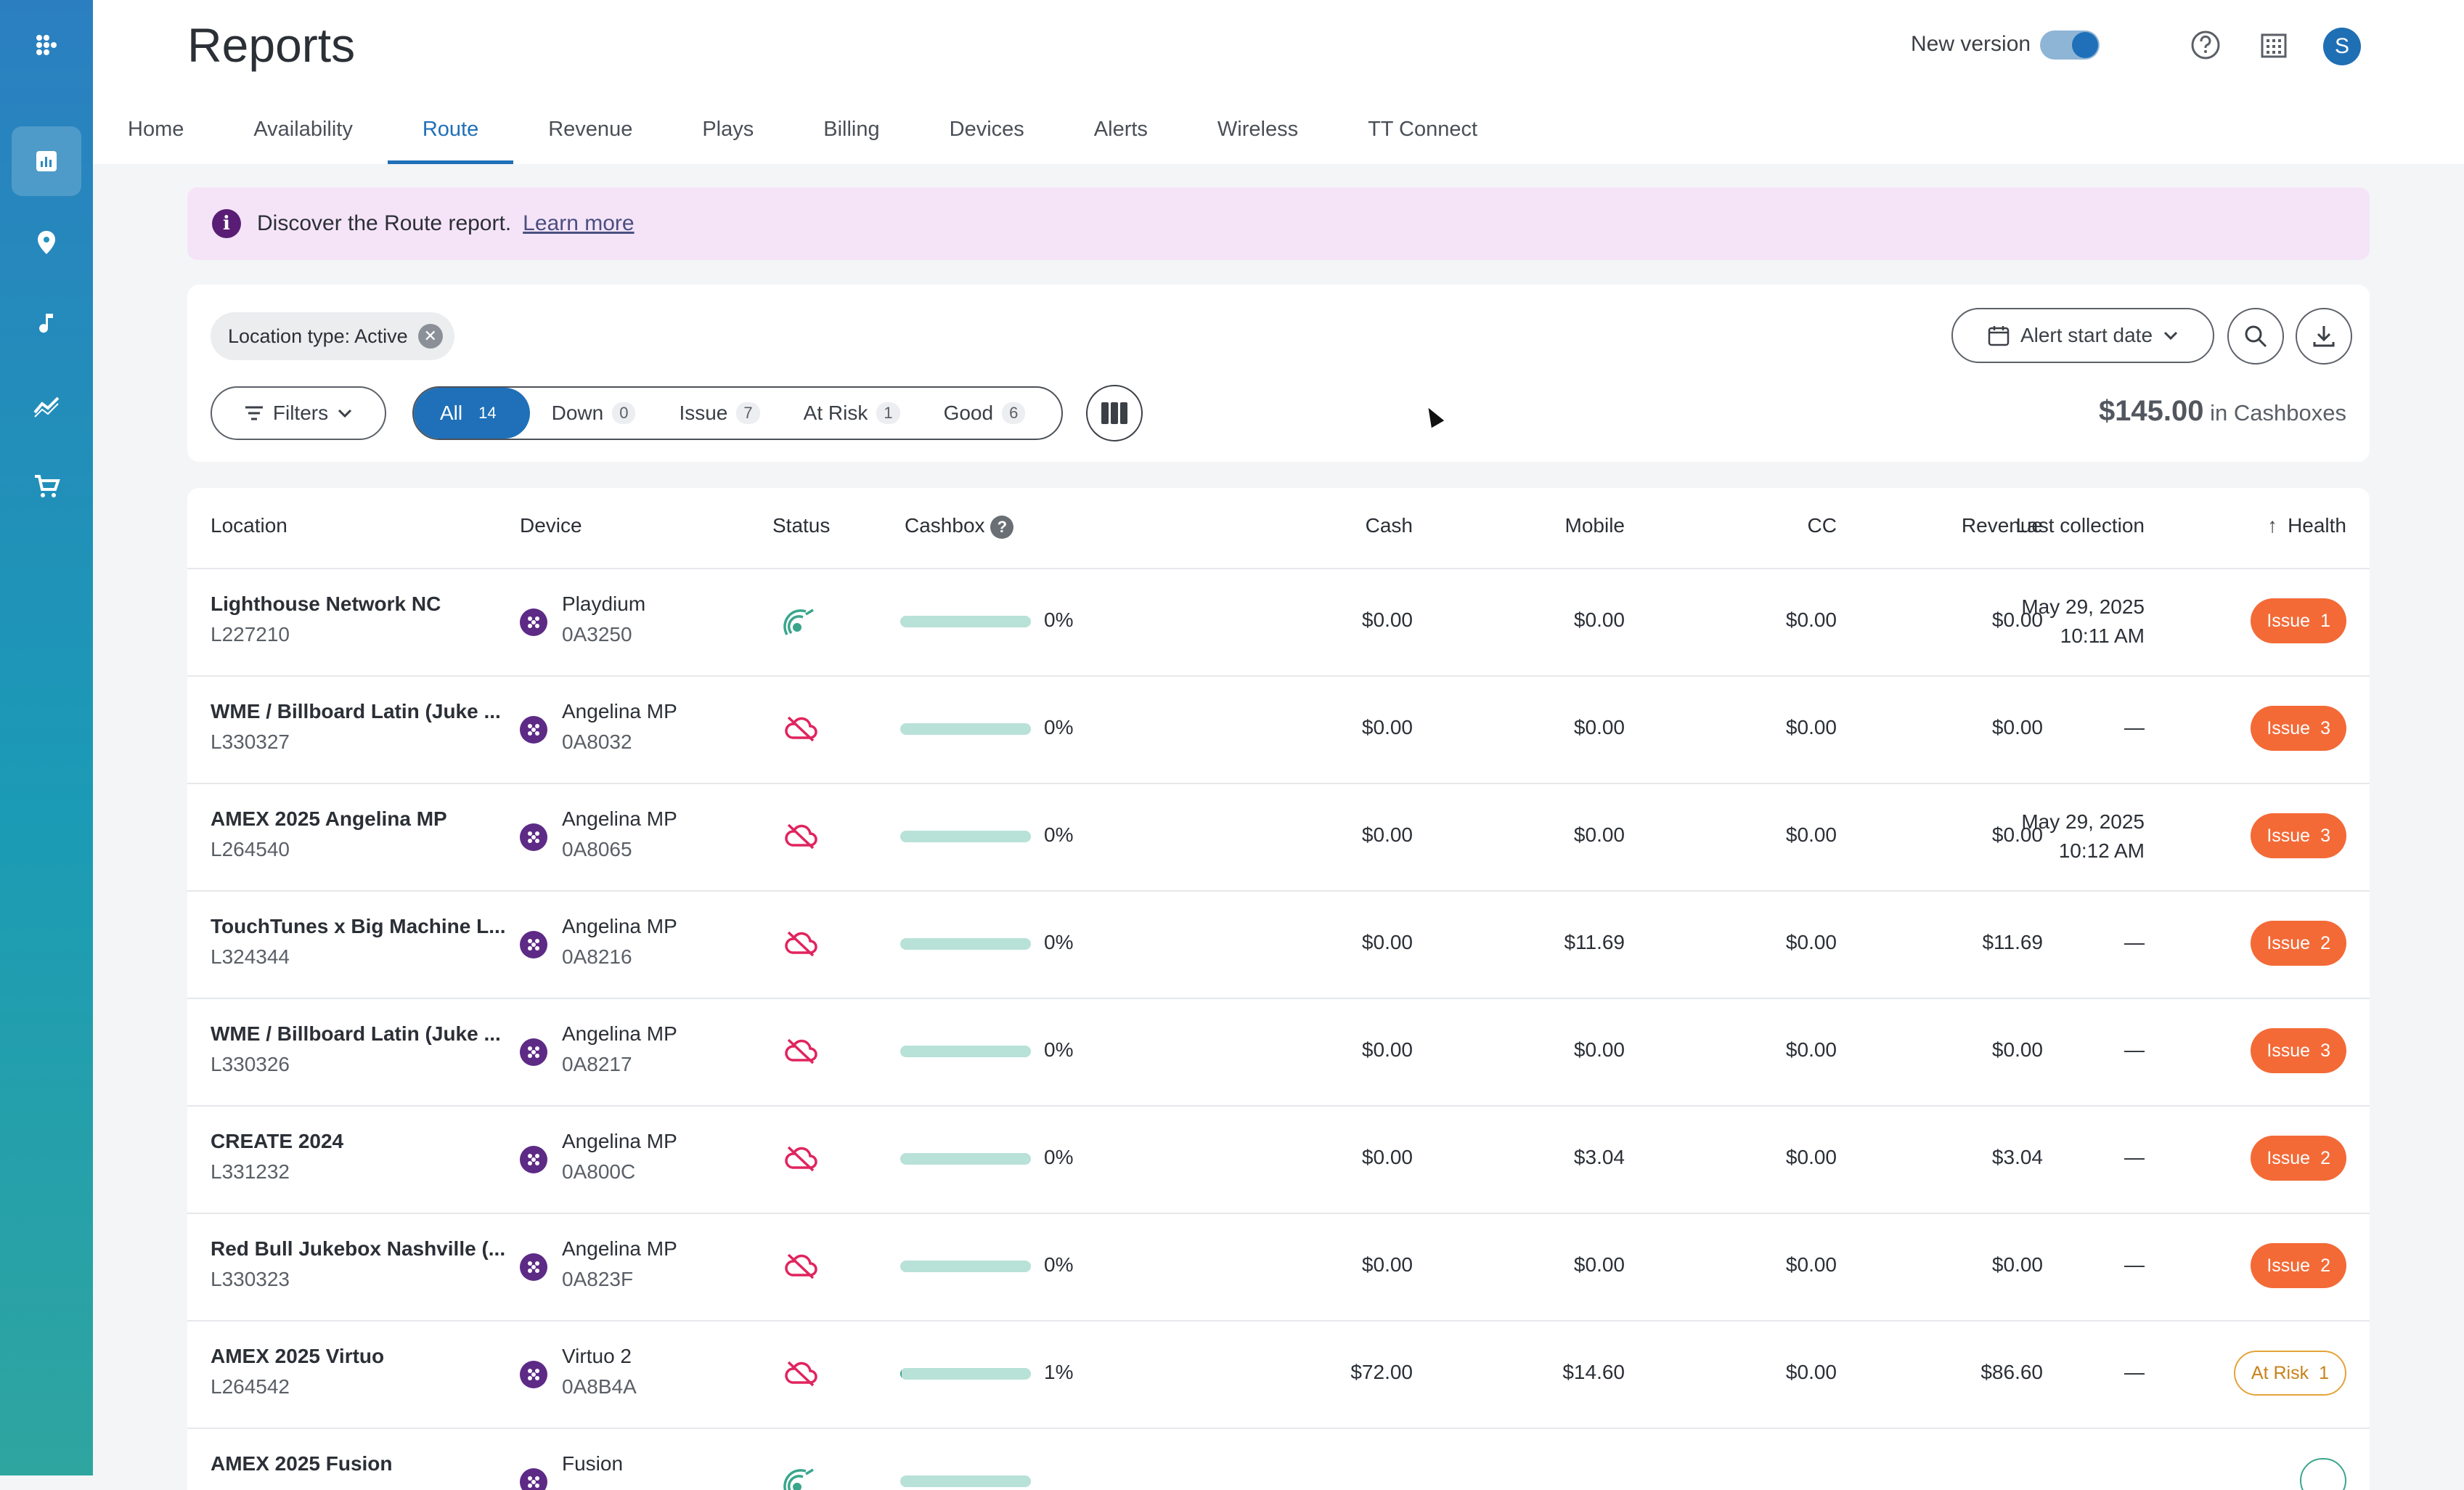 This screenshot has width=2464, height=1490. Describe the element at coordinates (1822, 525) in the screenshot. I see `col-cc: CC` at that location.